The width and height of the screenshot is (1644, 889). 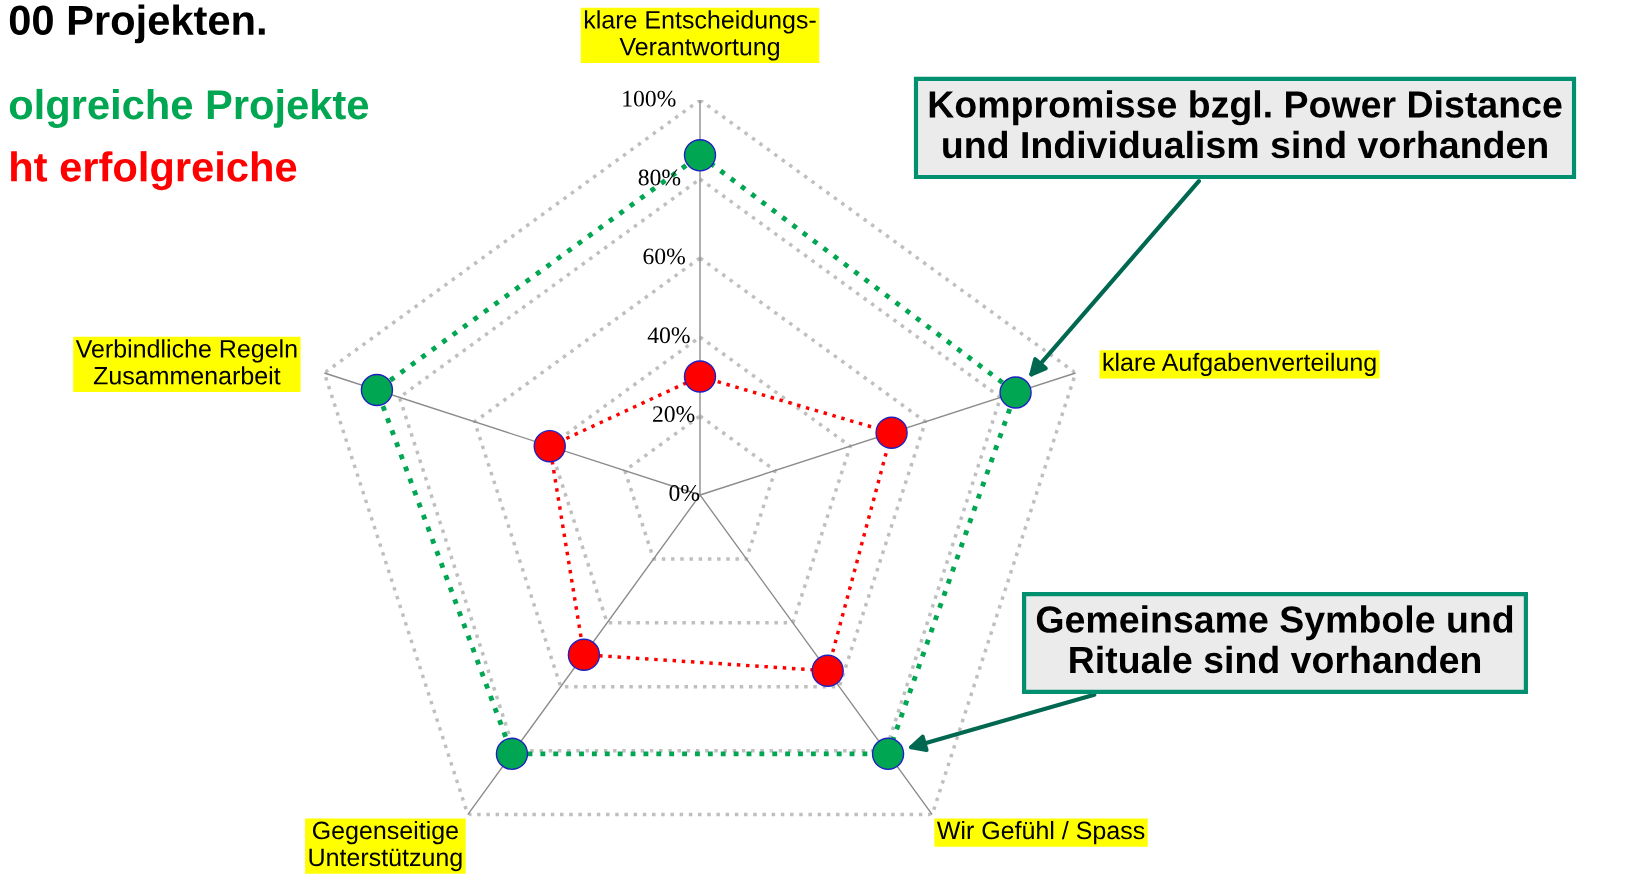 I want to click on spoke-label: klare Aufgabenverteilung, so click(x=1239, y=364).